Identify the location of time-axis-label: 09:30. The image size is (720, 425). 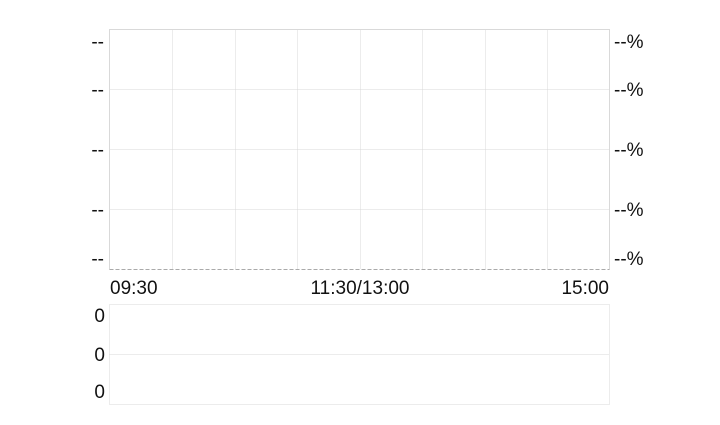
(134, 288).